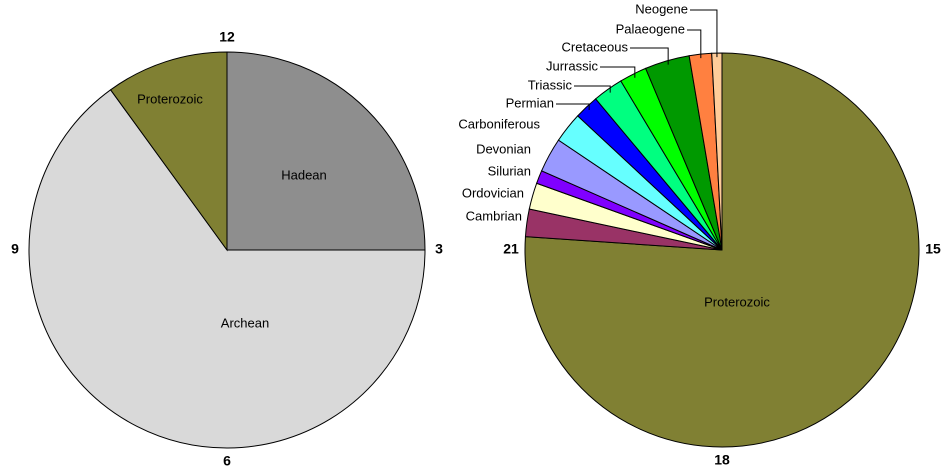  What do you see at coordinates (530, 102) in the screenshot?
I see `slice-label: Permian` at bounding box center [530, 102].